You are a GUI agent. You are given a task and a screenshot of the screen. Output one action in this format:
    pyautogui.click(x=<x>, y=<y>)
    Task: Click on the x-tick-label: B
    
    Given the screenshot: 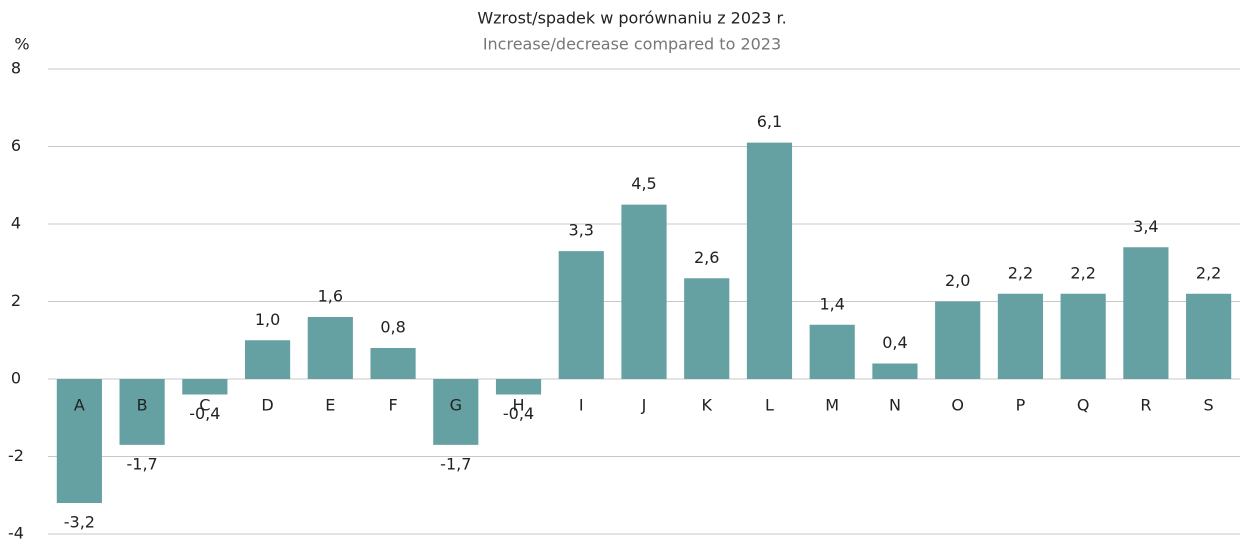 What is the action you would take?
    pyautogui.click(x=142, y=405)
    